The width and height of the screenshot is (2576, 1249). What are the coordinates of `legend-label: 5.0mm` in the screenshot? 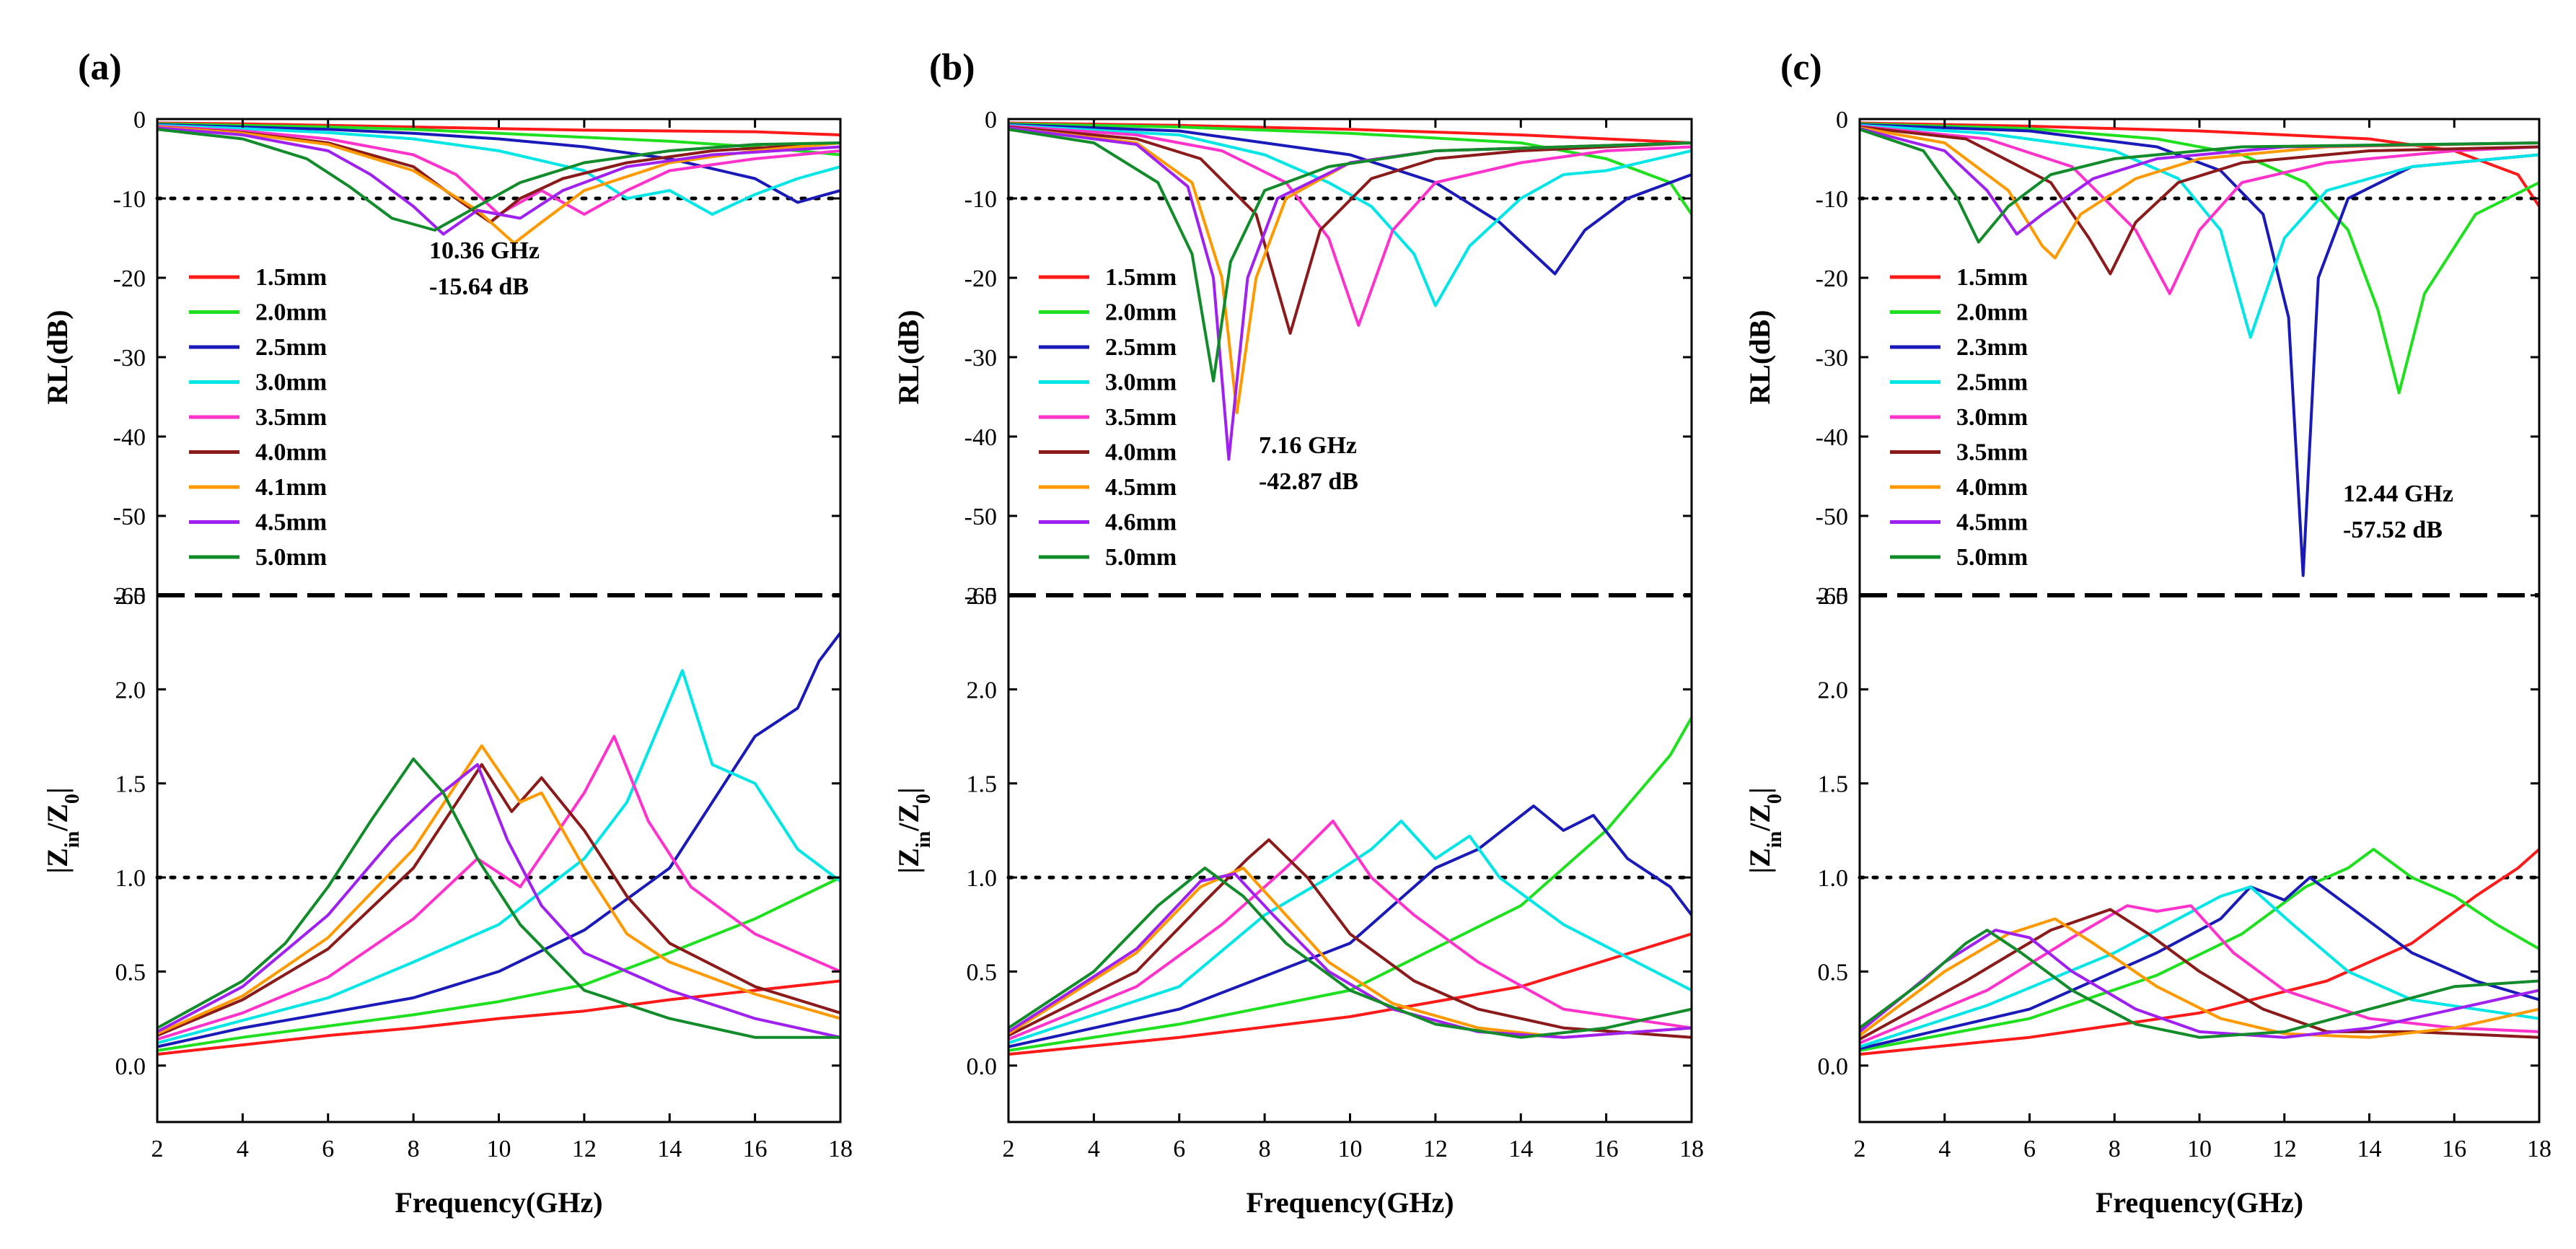 It's located at (1141, 557).